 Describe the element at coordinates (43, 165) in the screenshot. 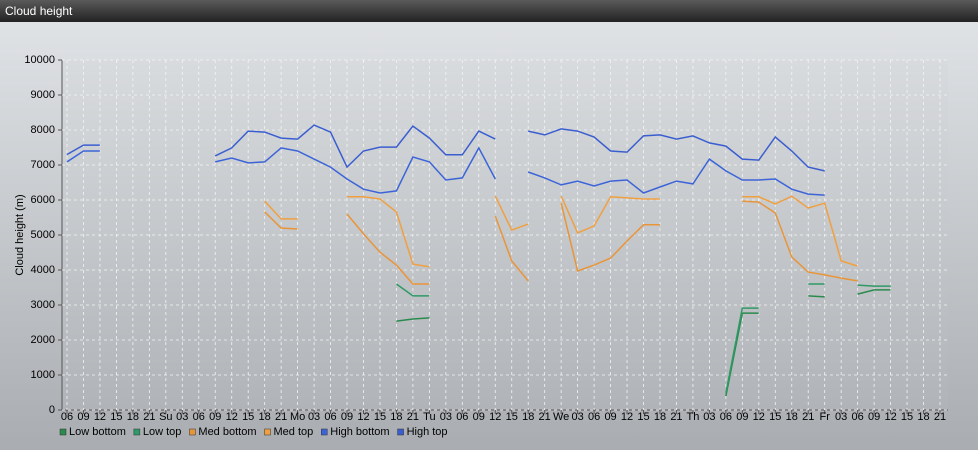

I see `y-tick-label: 7000` at that location.